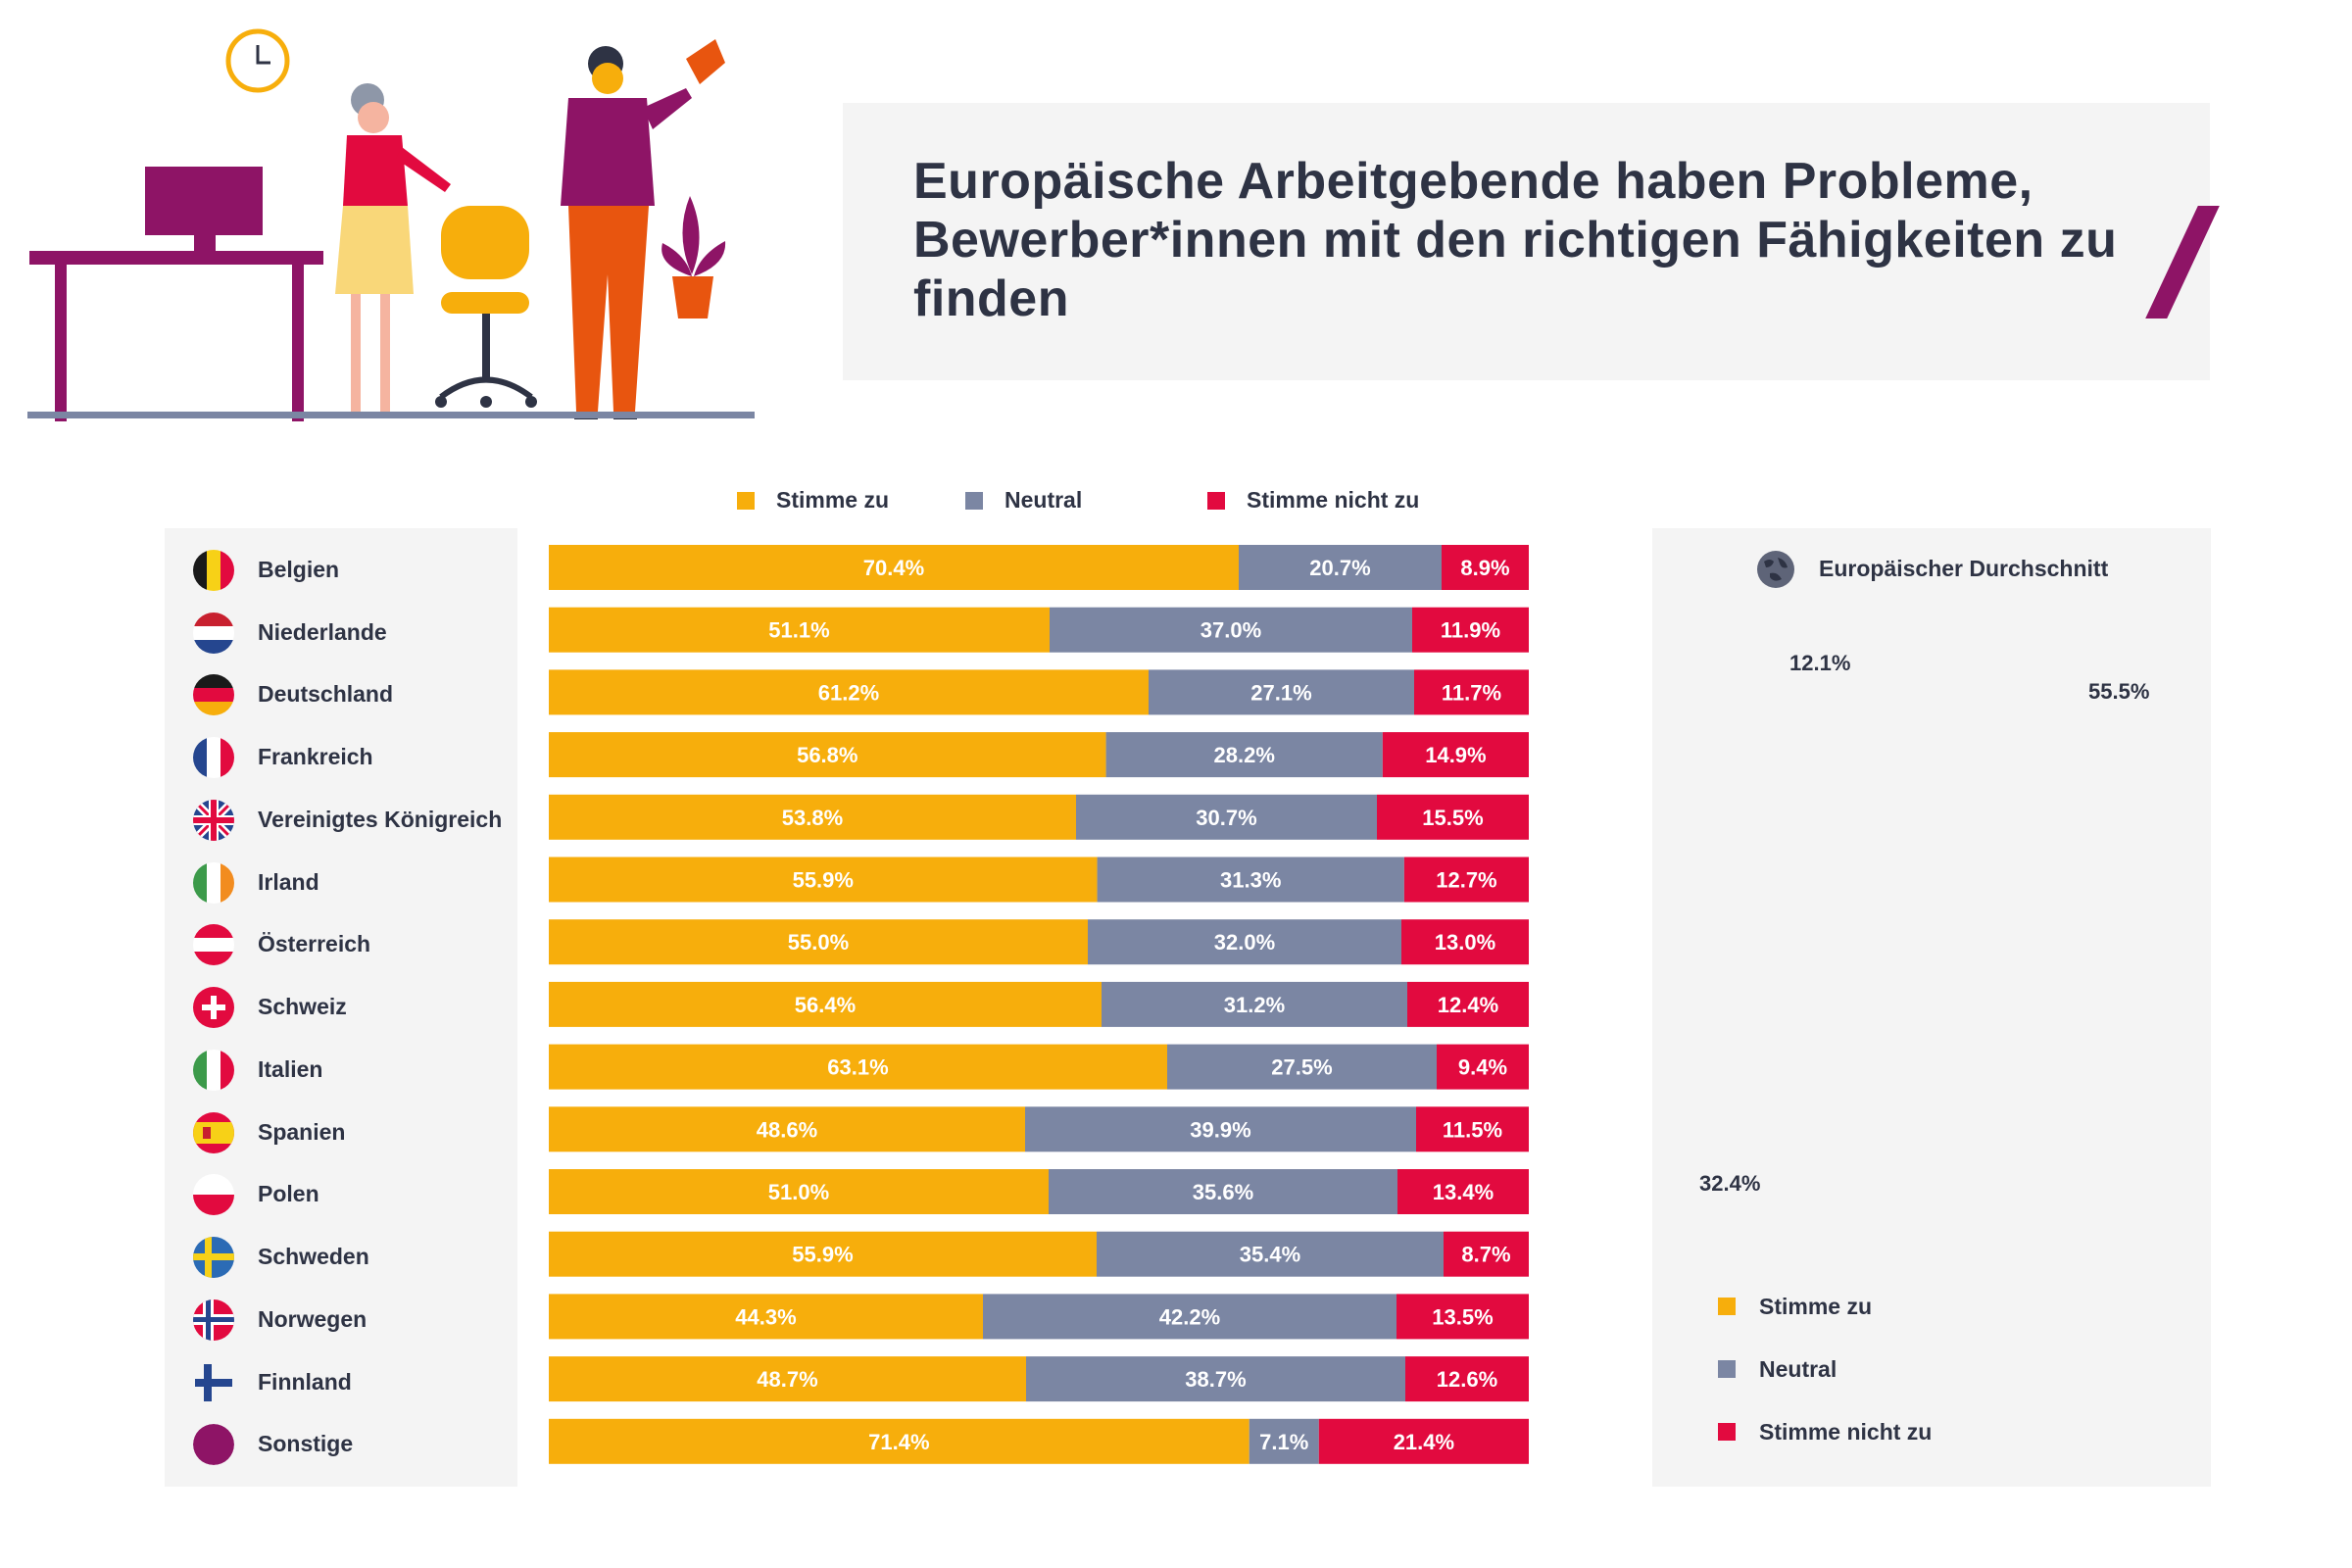  Describe the element at coordinates (1216, 500) in the screenshot. I see `legend-swatch-disagree` at that location.